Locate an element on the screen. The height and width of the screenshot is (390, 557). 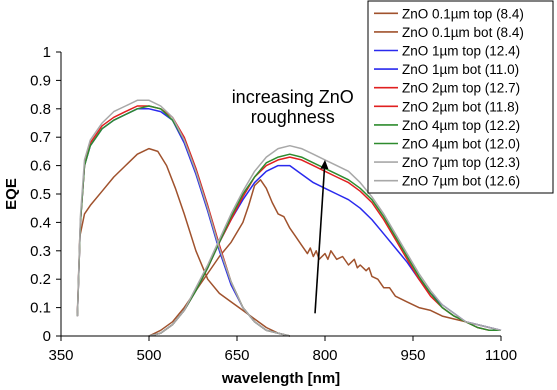
y-axis-title: EQE is located at coordinates (11, 194).